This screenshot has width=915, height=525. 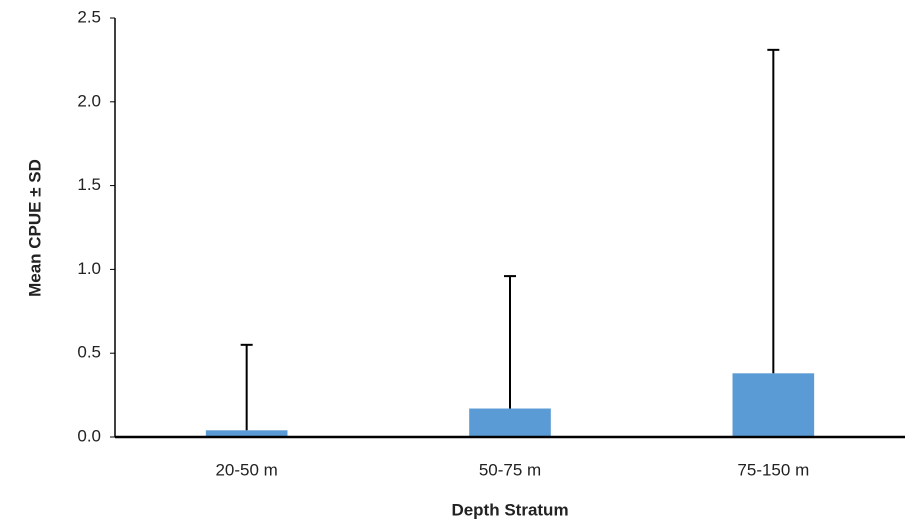 What do you see at coordinates (34, 228) in the screenshot?
I see `y-axis-title: Mean CPUE ± SD` at bounding box center [34, 228].